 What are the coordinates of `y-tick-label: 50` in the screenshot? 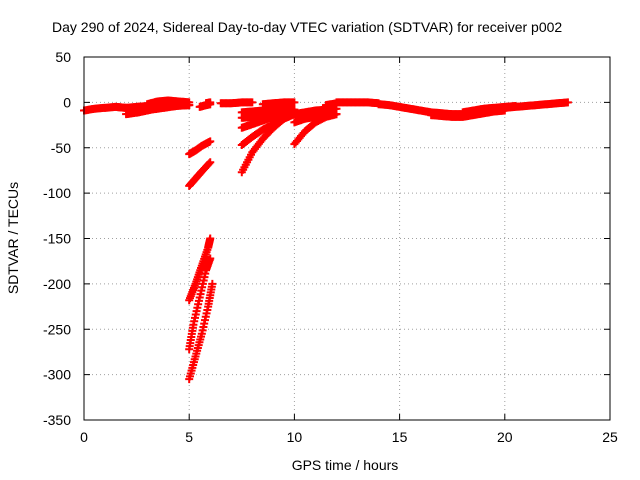 It's located at (63, 57).